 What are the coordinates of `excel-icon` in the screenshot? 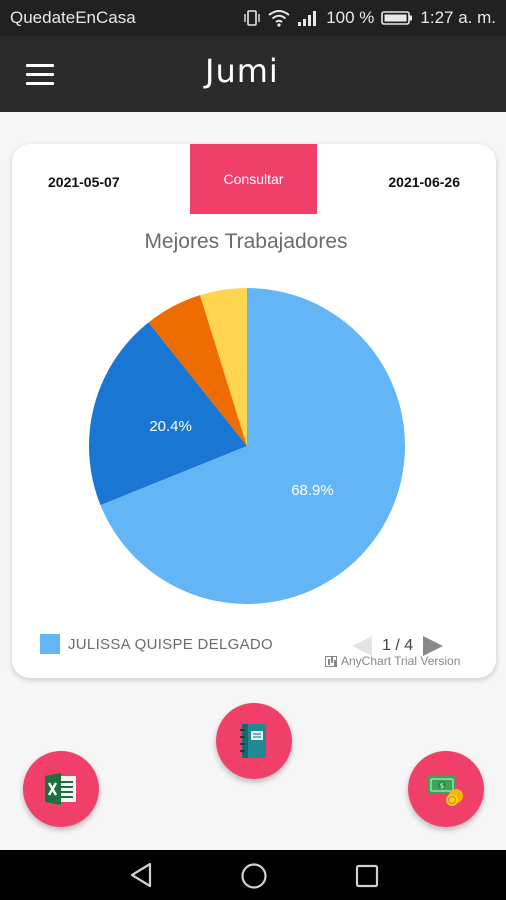 It's located at (60, 789).